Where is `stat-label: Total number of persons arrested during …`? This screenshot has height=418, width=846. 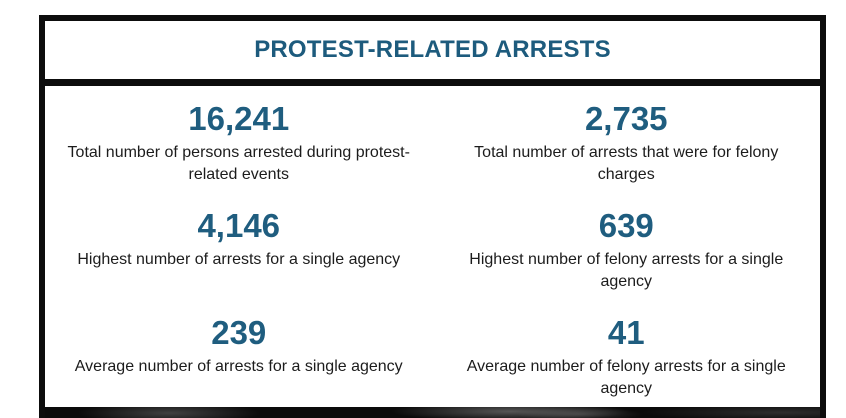 stat-label: Total number of persons arrested during … is located at coordinates (238, 163).